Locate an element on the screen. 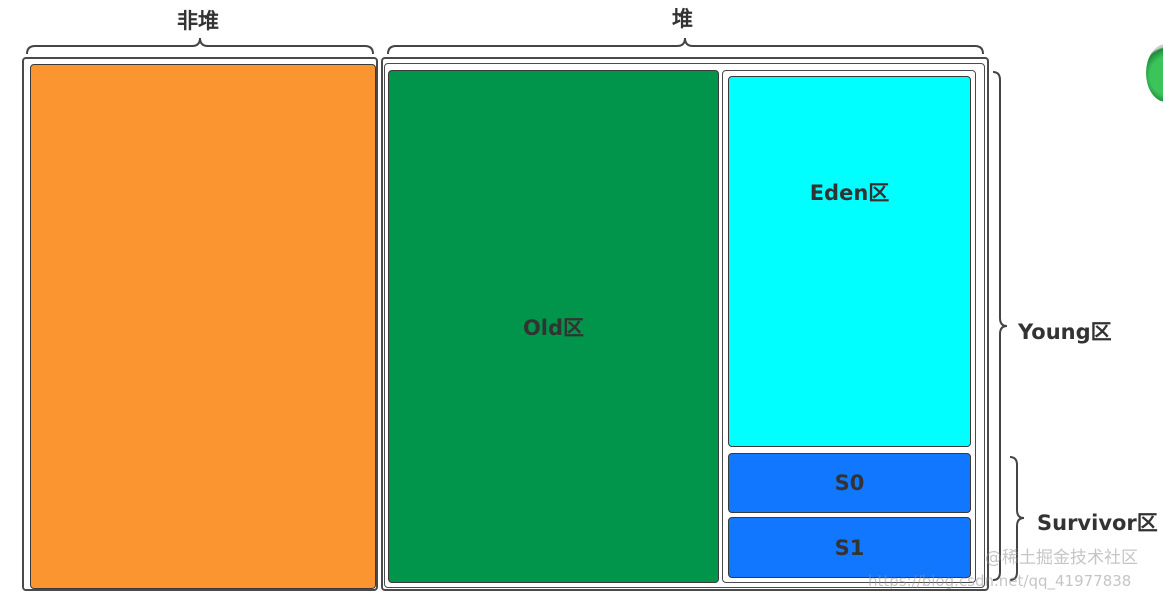  young-label: Young区 is located at coordinates (1065, 332).